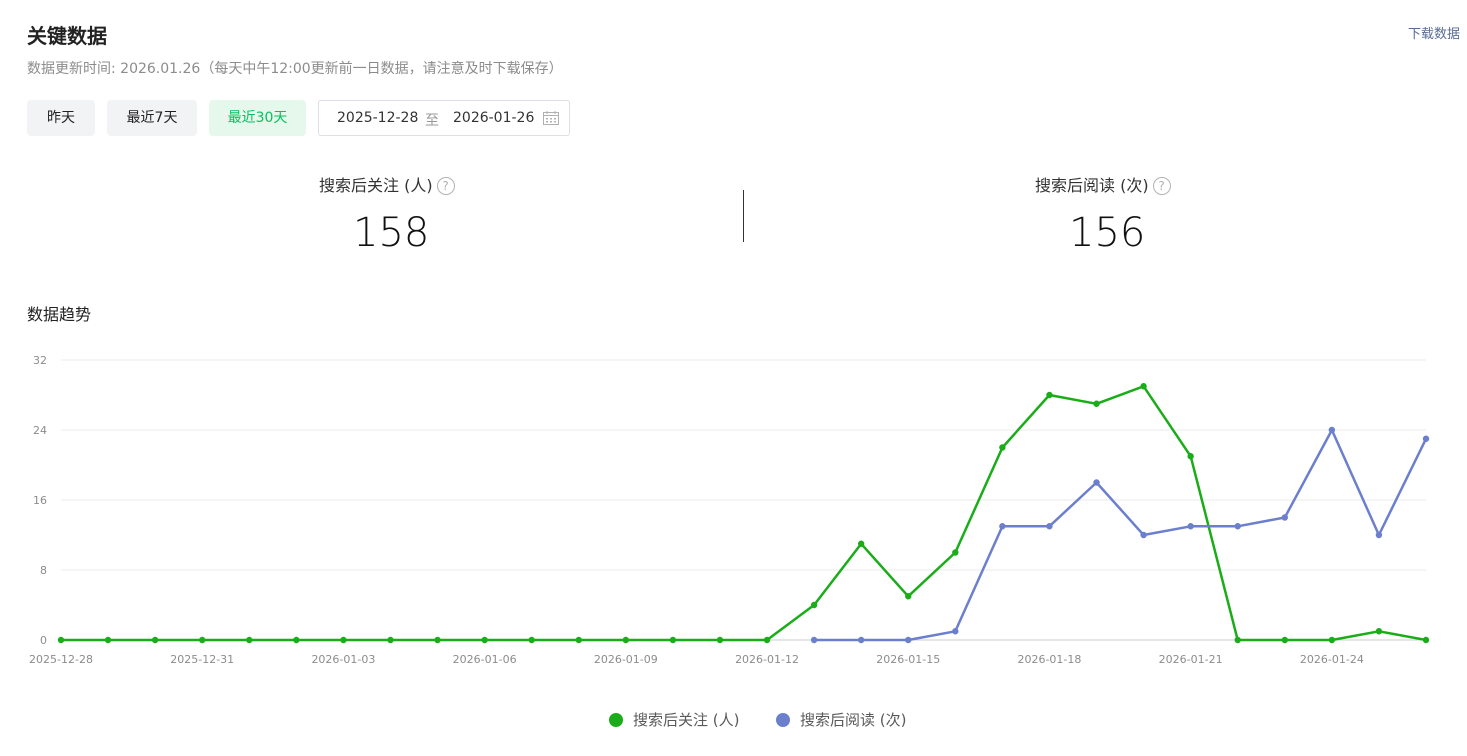 This screenshot has width=1467, height=756. Describe the element at coordinates (61, 659) in the screenshot. I see `x-tick-label: 2025-12-28` at that location.